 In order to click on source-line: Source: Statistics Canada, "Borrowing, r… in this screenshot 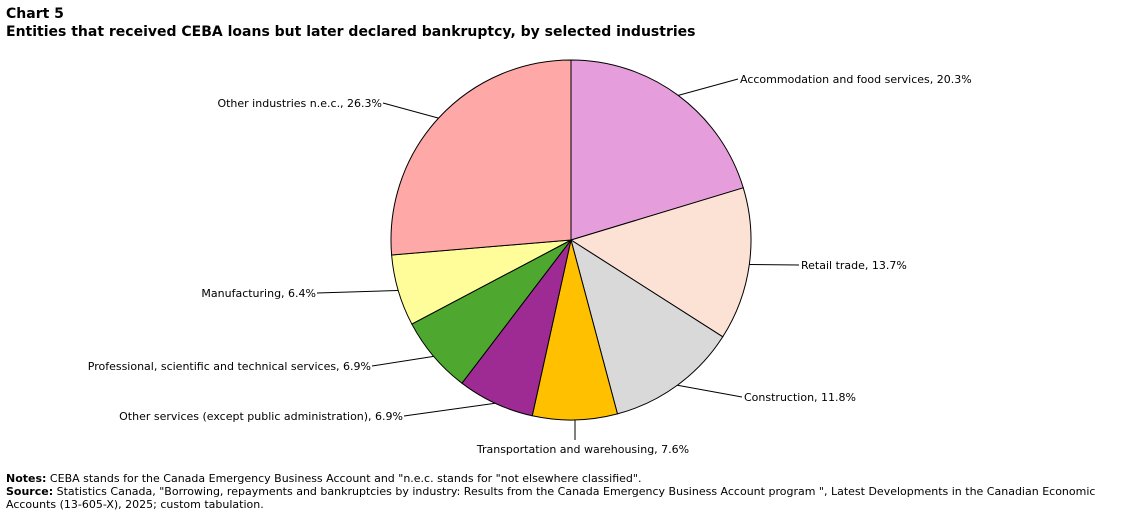, I will do `click(567, 498)`.